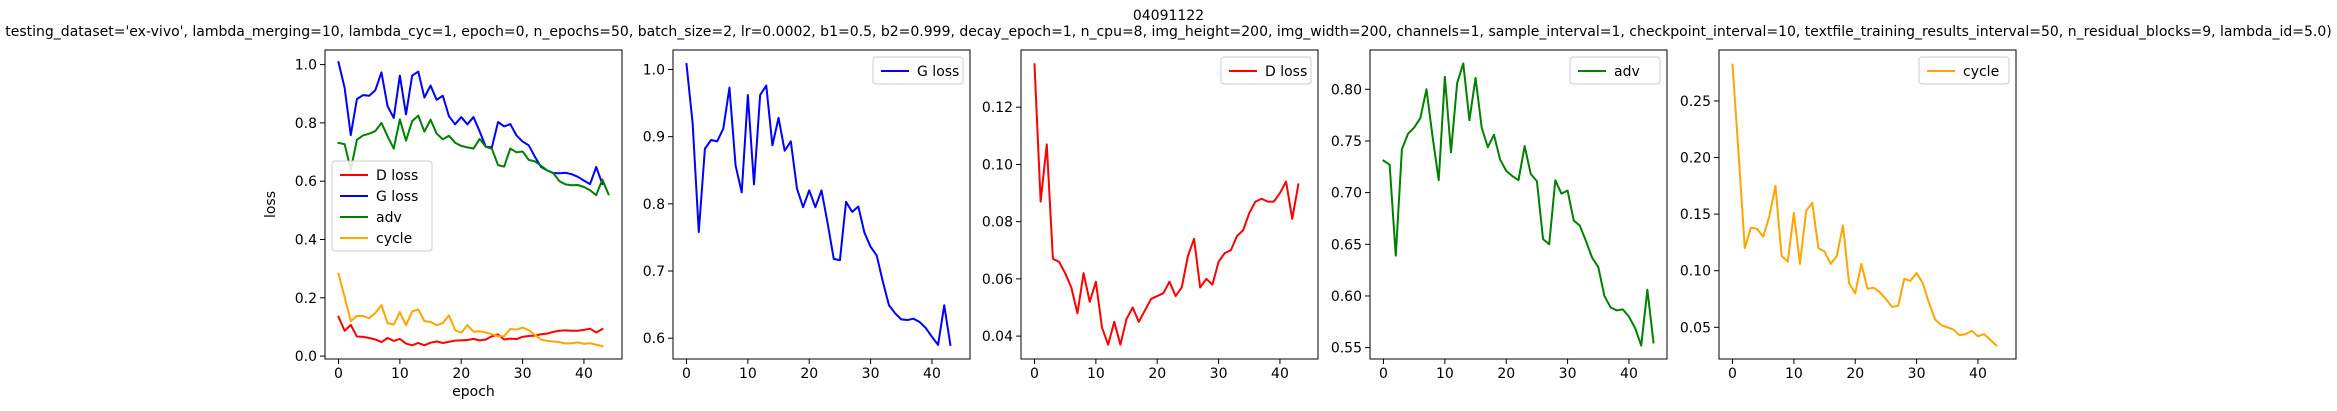 Image resolution: width=2337 pixels, height=411 pixels. I want to click on y-tick-label: 0.2, so click(306, 299).